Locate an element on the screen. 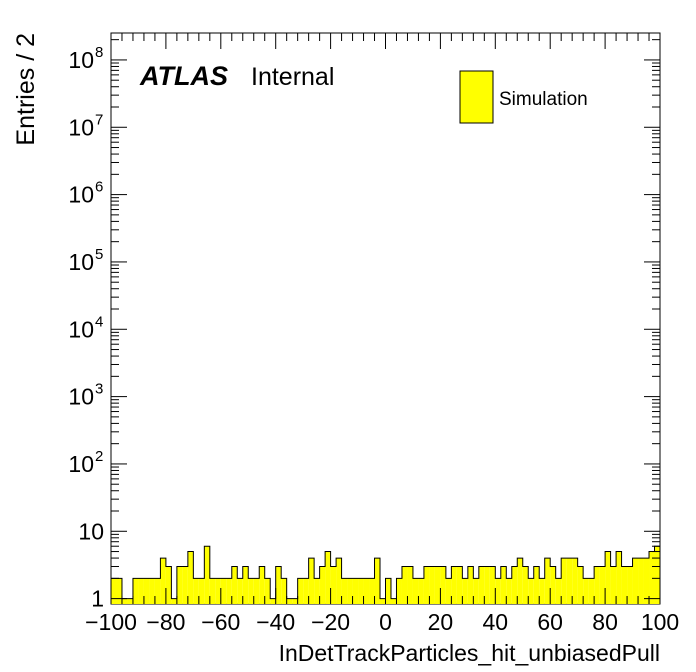 This screenshot has height=672, width=696. y-tick-label: 1 is located at coordinates (97, 599).